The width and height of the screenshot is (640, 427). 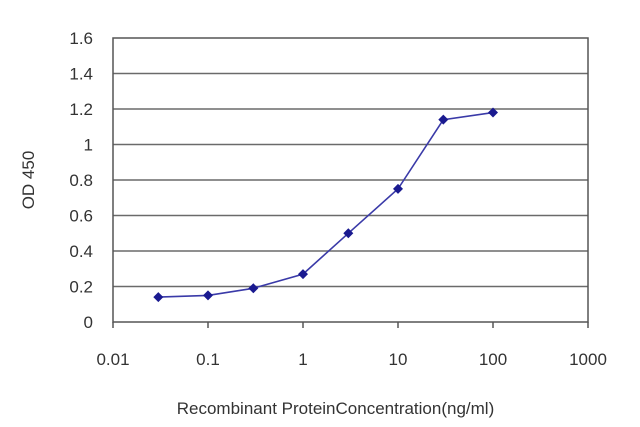 I want to click on y-tick-label: 0.6, so click(x=81, y=216).